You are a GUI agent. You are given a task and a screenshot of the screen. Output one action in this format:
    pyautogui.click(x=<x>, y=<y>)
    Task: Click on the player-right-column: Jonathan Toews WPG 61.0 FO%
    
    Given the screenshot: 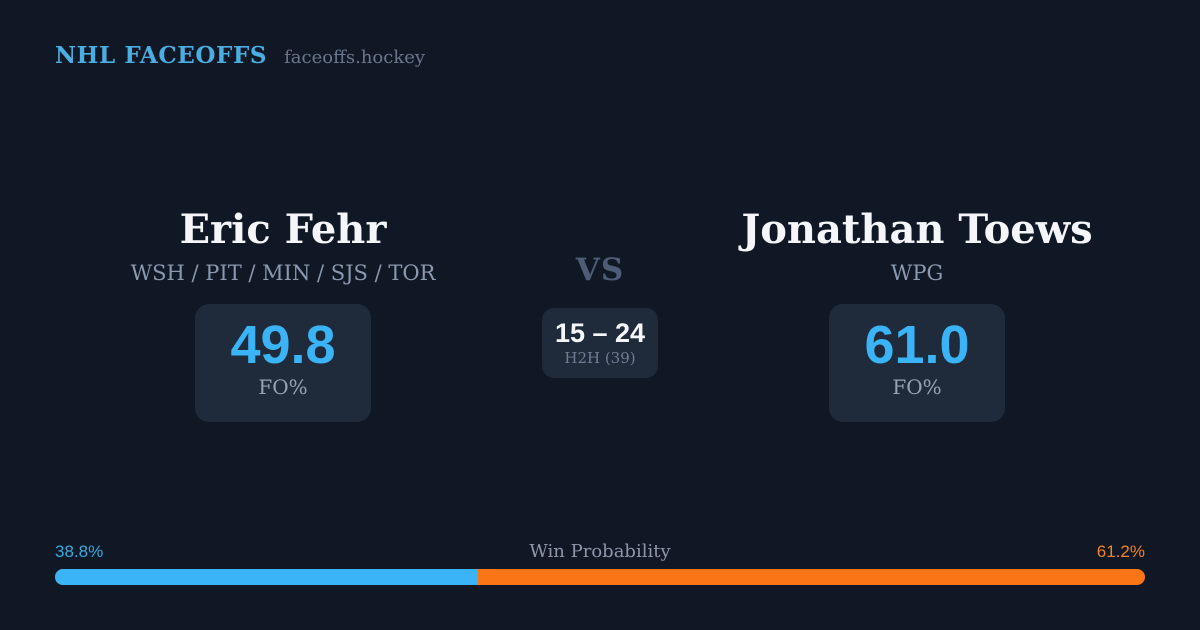 What is the action you would take?
    pyautogui.click(x=917, y=315)
    